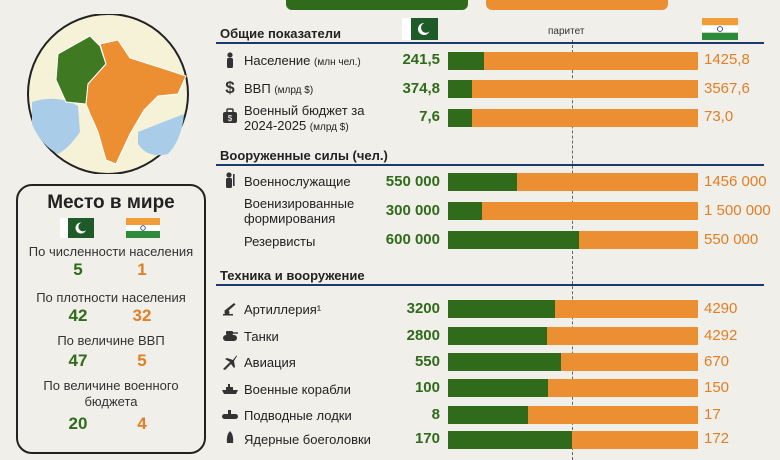  Describe the element at coordinates (304, 155) in the screenshot. I see `section-title-forces: Вооруженные силы (чел.)` at that location.